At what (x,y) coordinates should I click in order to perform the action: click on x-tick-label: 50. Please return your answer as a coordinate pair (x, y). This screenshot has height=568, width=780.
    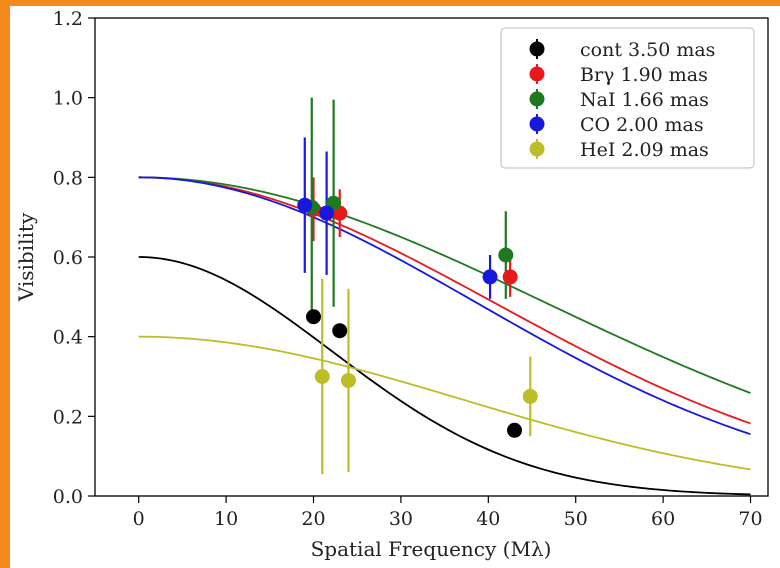
    Looking at the image, I should click on (576, 519).